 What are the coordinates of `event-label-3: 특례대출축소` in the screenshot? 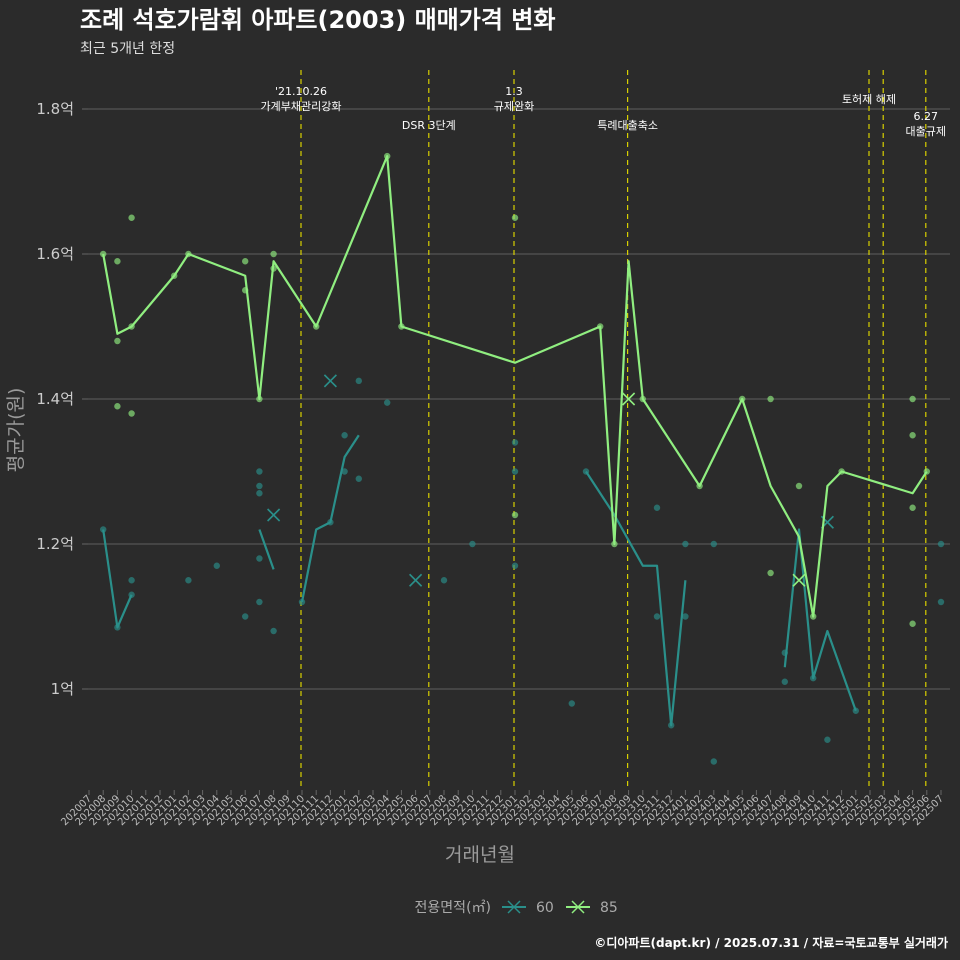 It's located at (627, 125).